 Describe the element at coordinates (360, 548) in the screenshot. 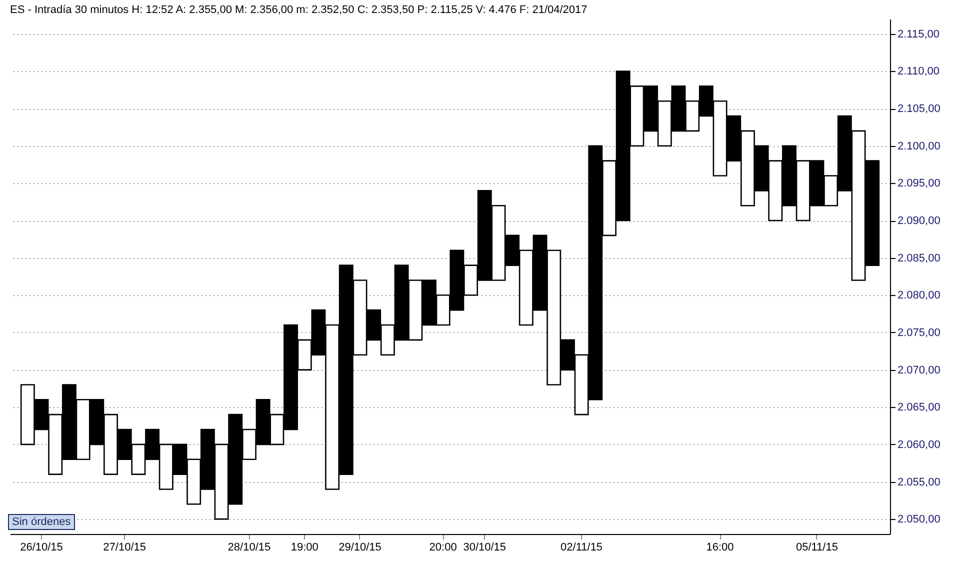

I see `x-tick-label: 29/10/15` at that location.